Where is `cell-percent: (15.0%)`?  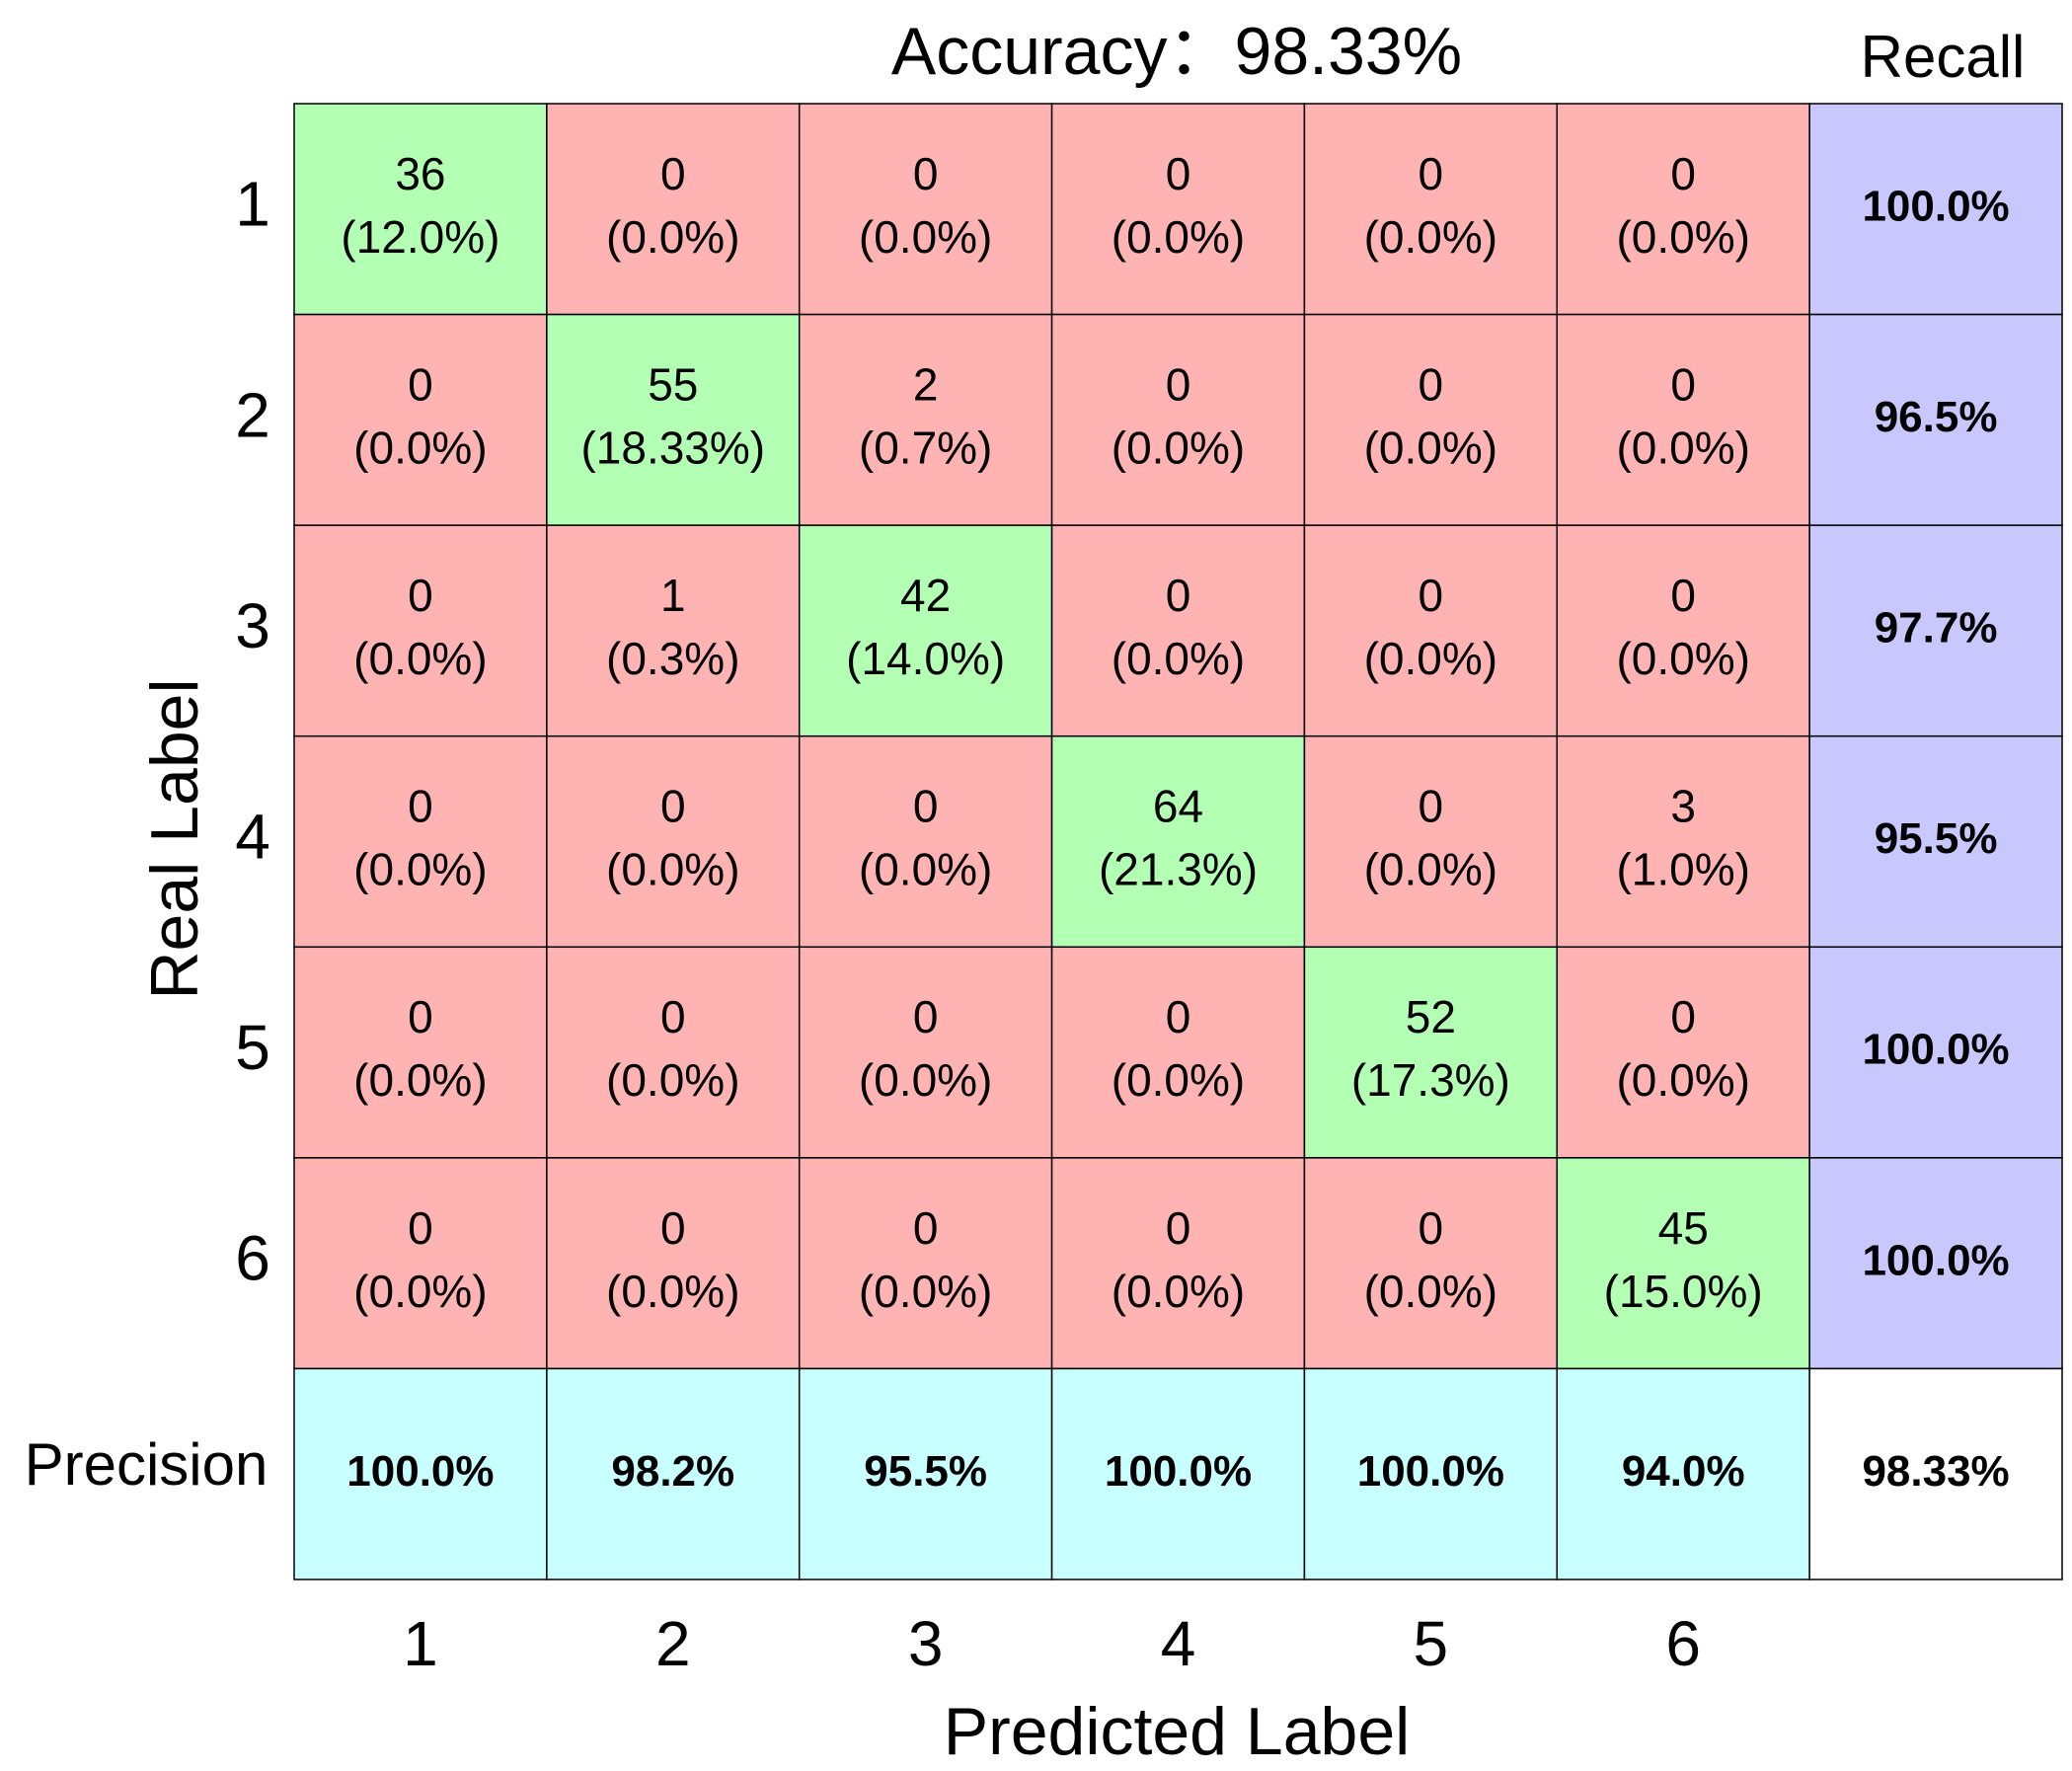
cell-percent: (15.0%) is located at coordinates (1683, 1291).